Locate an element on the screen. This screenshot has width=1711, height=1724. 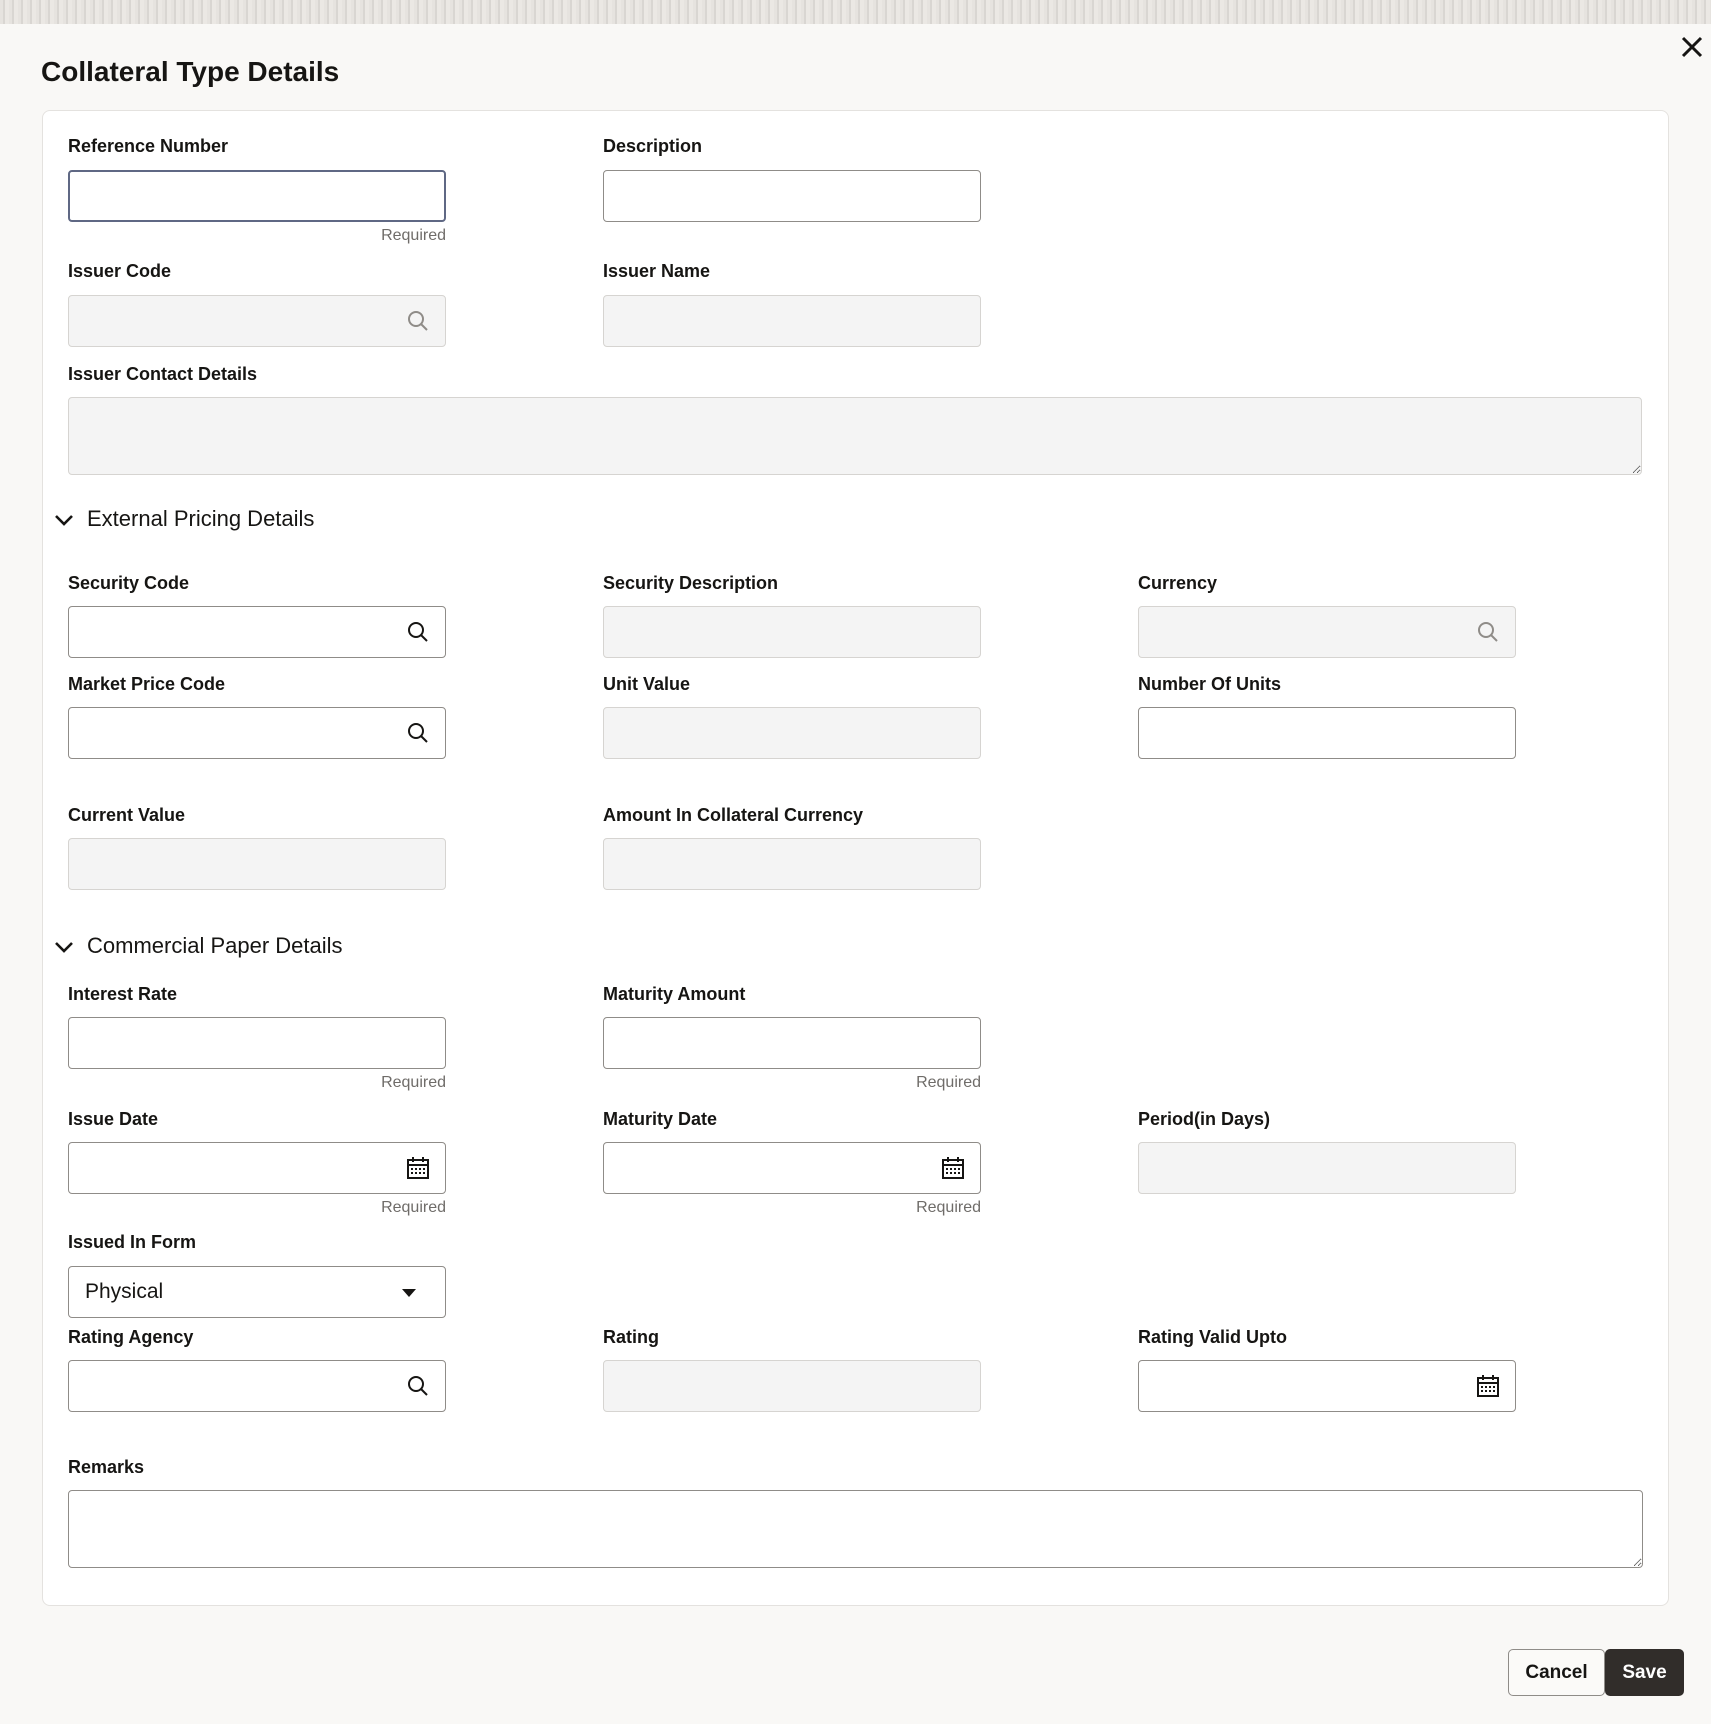
rating-agency-input is located at coordinates (257, 1386).